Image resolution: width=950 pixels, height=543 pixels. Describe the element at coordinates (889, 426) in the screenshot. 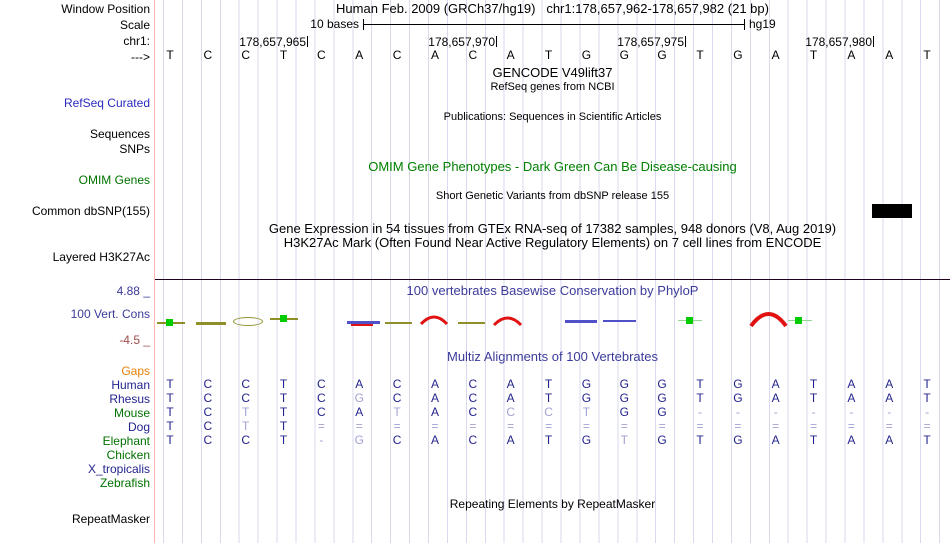

I see `align-dog-19: =` at that location.